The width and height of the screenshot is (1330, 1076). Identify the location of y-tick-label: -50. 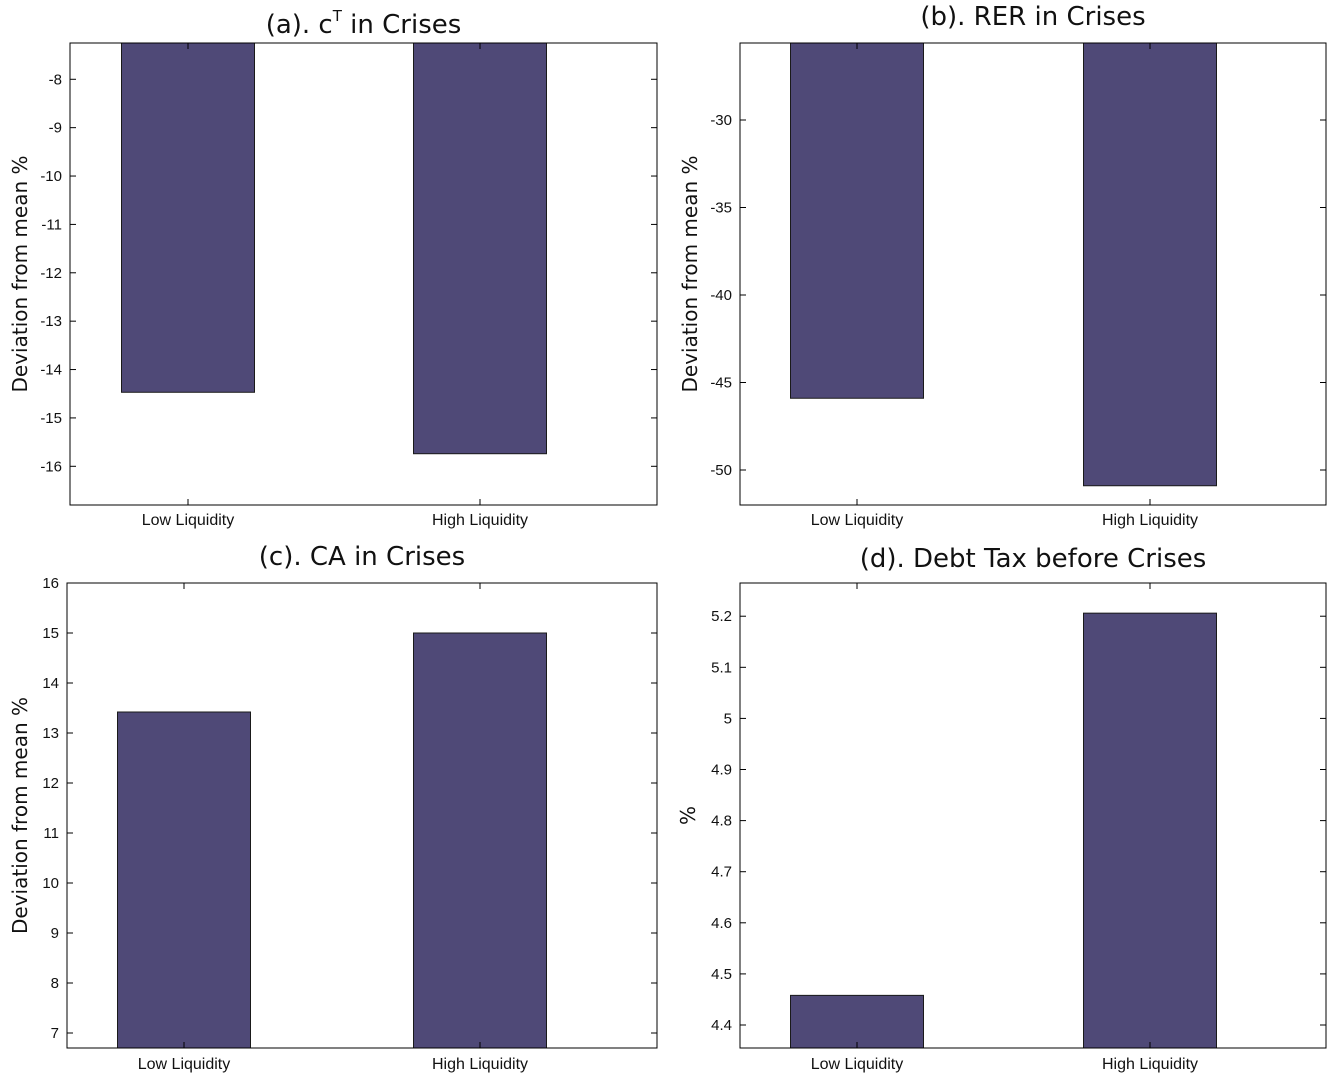
(721, 470).